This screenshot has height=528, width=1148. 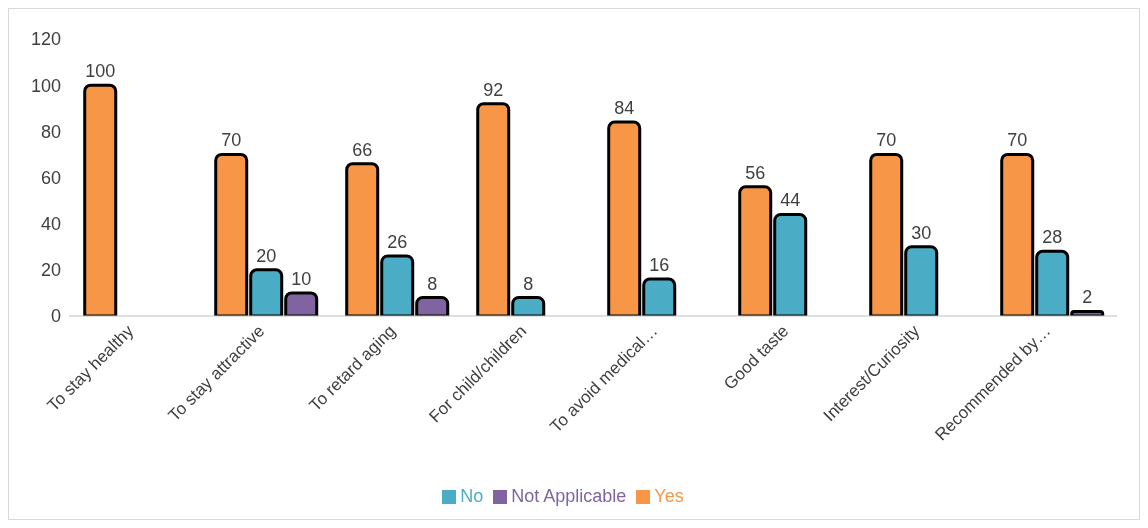 What do you see at coordinates (921, 232) in the screenshot?
I see `data-label: 30` at bounding box center [921, 232].